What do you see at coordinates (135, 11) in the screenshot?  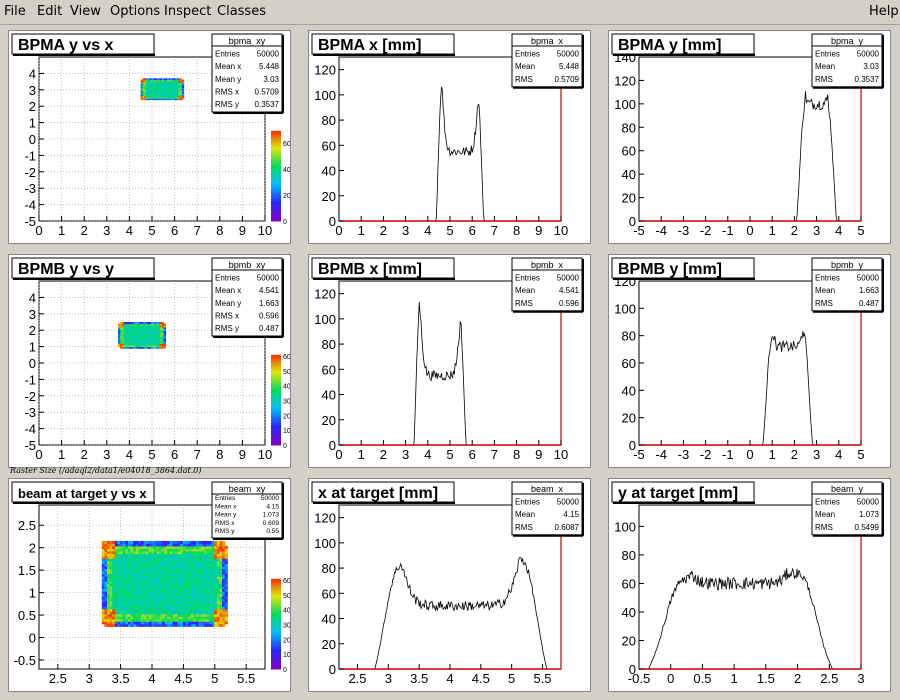 I see `menu-options: Options` at bounding box center [135, 11].